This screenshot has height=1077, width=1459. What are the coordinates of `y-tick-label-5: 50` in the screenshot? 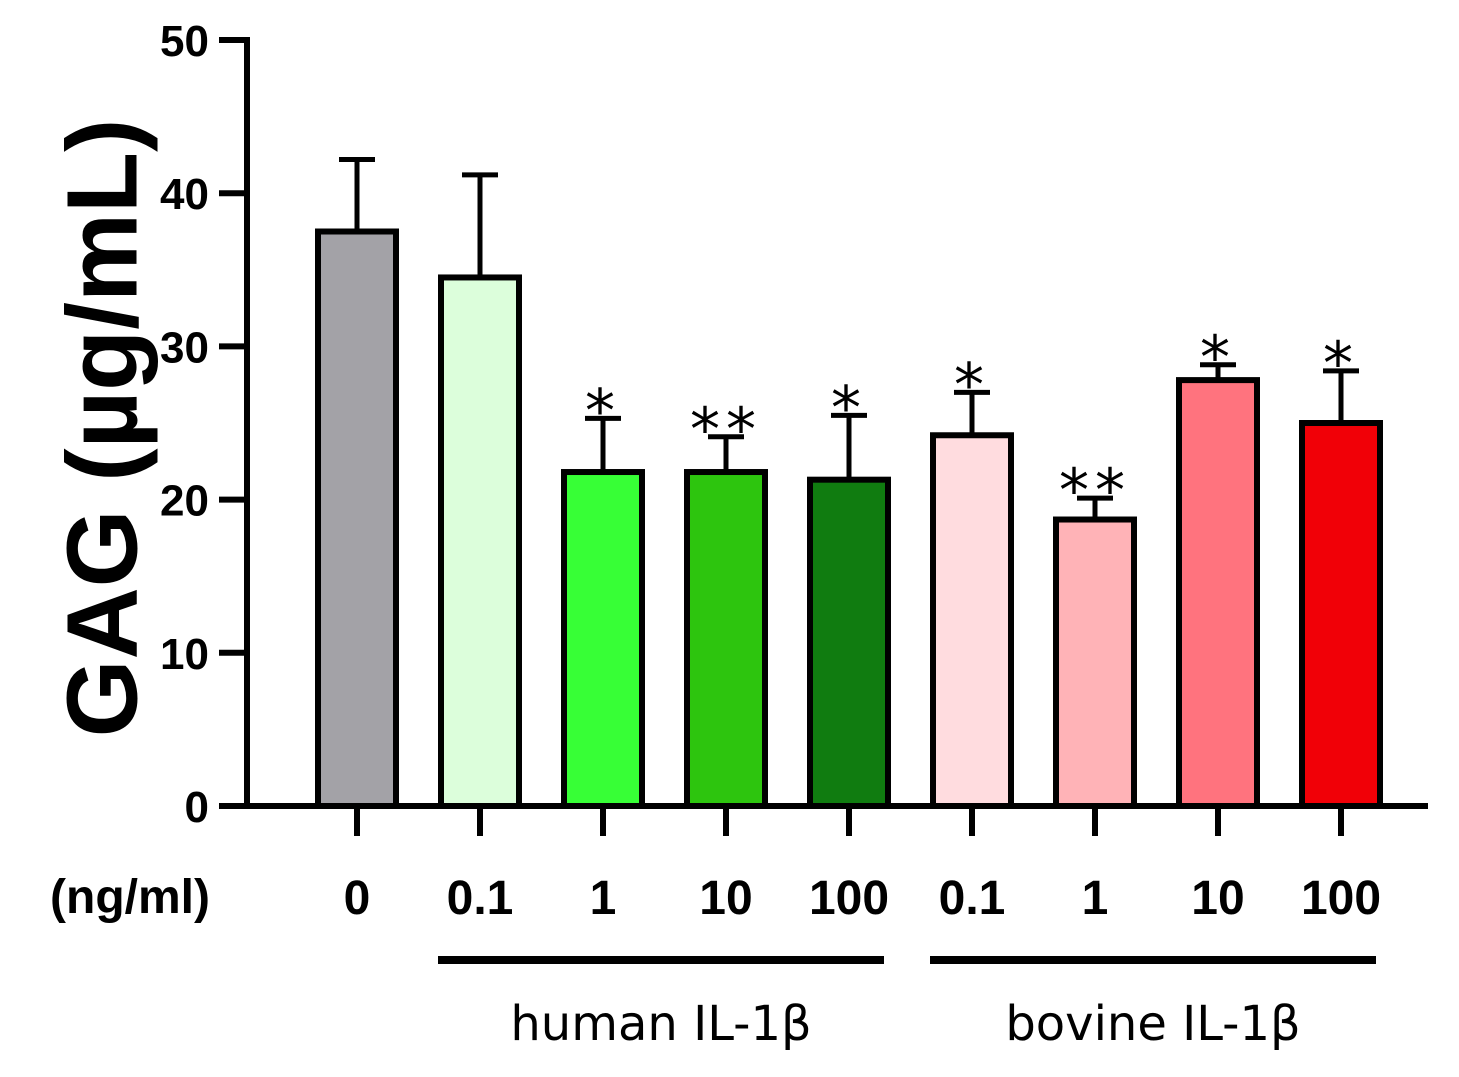 It's located at (184, 41).